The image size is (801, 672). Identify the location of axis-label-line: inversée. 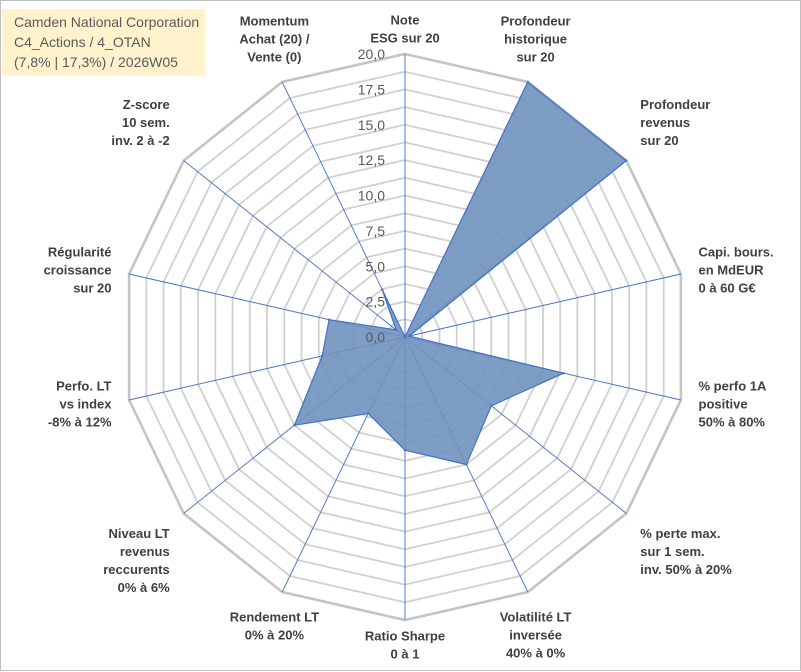
(535, 635).